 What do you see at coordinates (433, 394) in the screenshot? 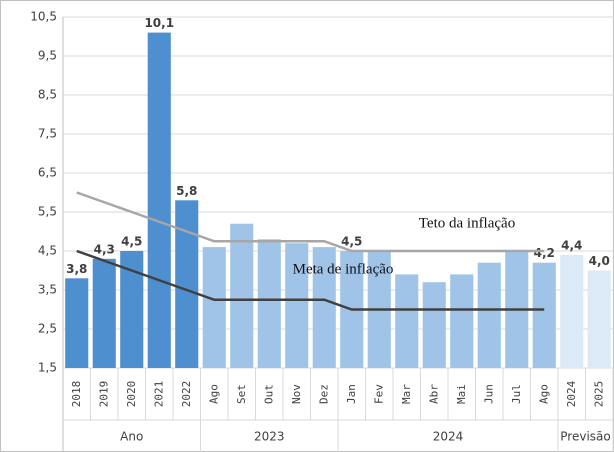
I see `x-tick-label: Abr` at bounding box center [433, 394].